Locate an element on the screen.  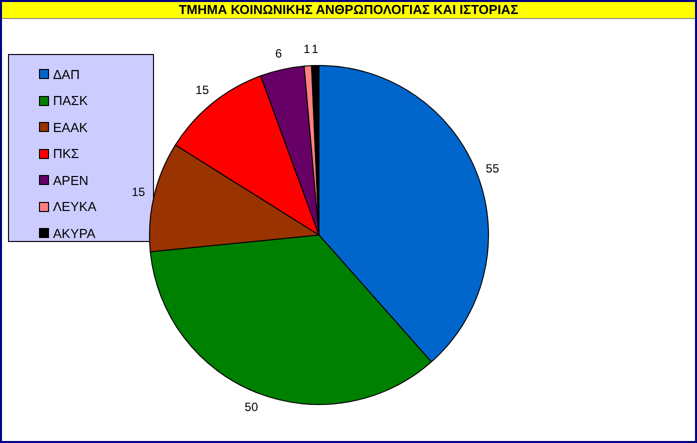
legend-label: ΛΕΥΚΑ is located at coordinates (74, 206).